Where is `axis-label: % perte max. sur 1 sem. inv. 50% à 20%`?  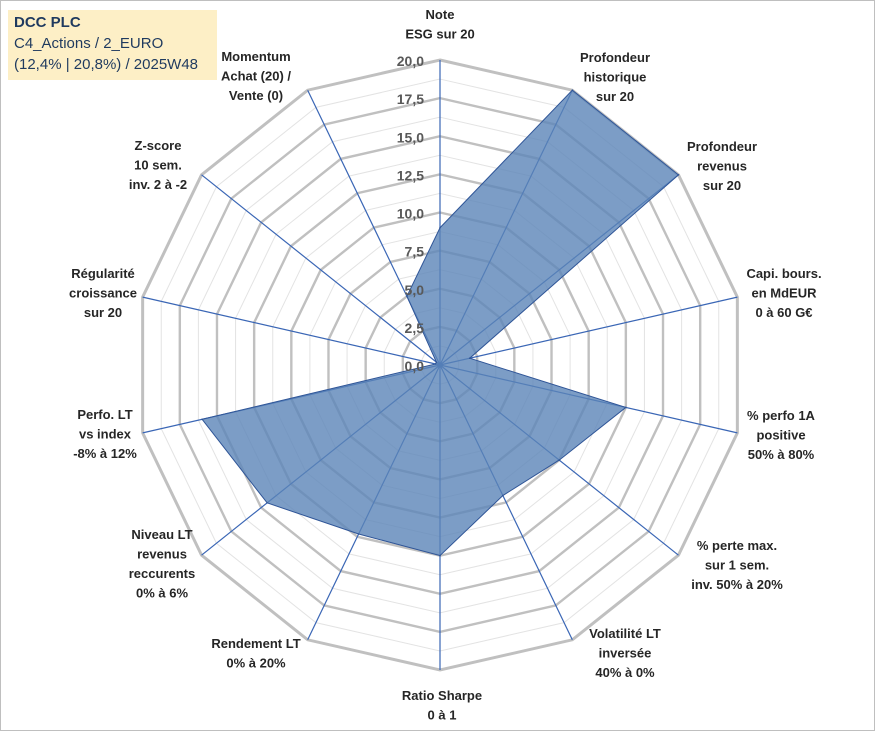 axis-label: % perte max. sur 1 sem. inv. 50% à 20% is located at coordinates (737, 565).